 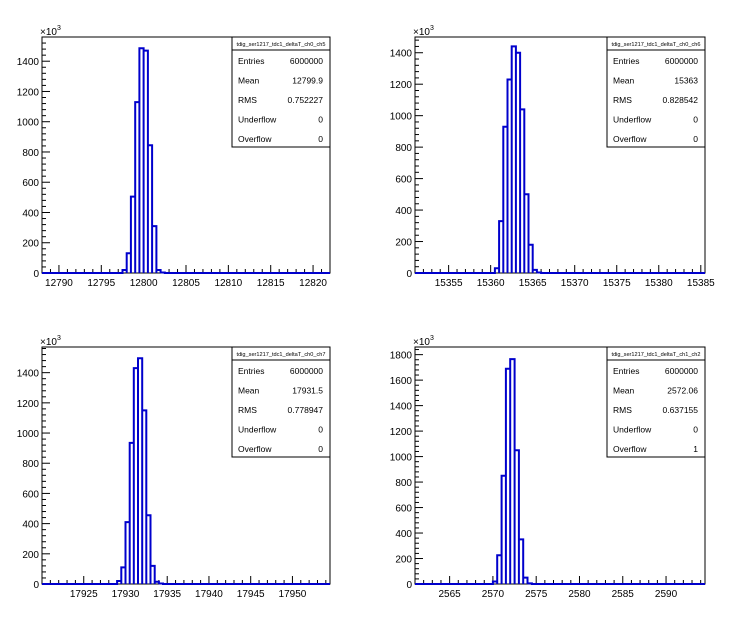 I want to click on x-tick-label: 17925, so click(x=84, y=594).